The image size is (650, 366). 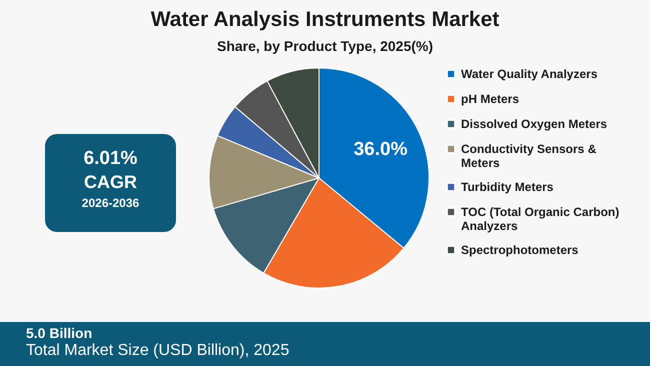 What do you see at coordinates (507, 187) in the screenshot?
I see `legend-label: Turbidity Meters` at bounding box center [507, 187].